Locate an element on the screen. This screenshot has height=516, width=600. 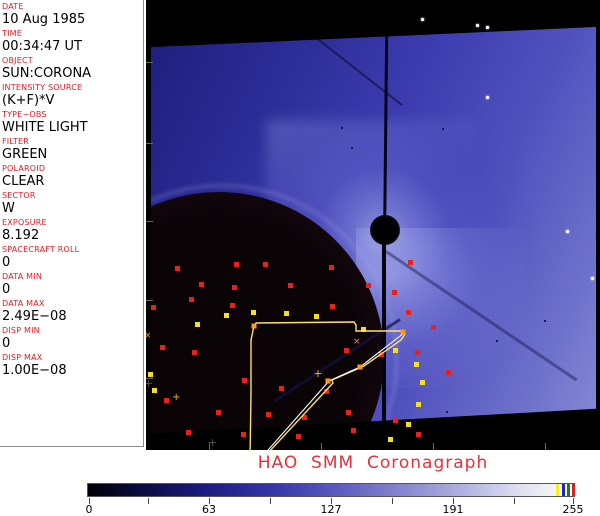
metadata-key: SECTOR is located at coordinates (19, 195).